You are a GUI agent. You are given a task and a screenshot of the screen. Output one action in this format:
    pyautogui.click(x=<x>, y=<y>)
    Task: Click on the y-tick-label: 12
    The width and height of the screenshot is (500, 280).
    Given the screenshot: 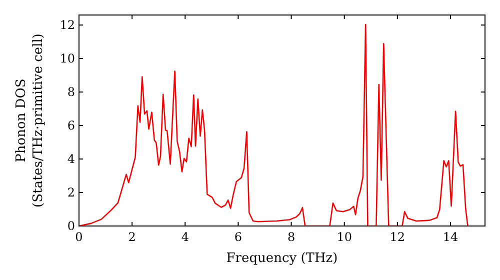 What is the action you would take?
    pyautogui.click(x=67, y=25)
    